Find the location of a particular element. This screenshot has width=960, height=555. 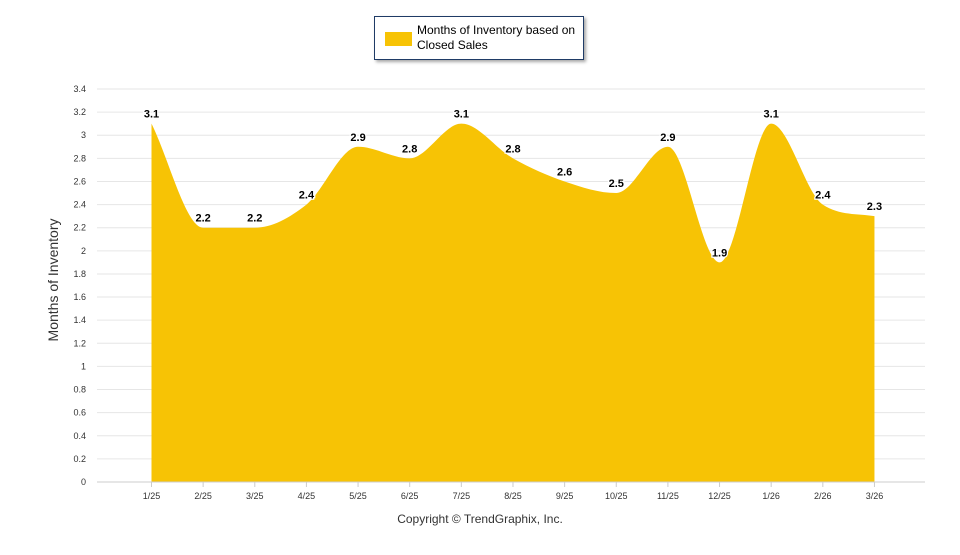

x-tick-label: 7/25 is located at coordinates (462, 496).